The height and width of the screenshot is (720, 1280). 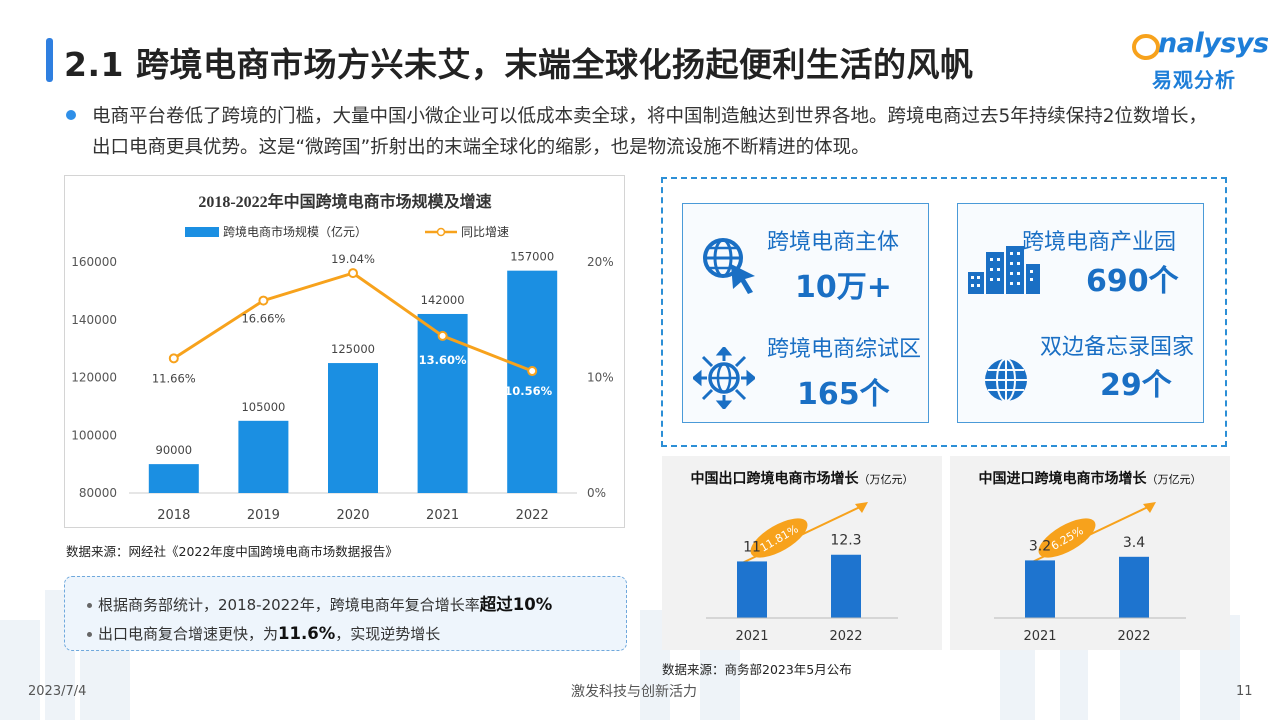 What do you see at coordinates (886, 479) in the screenshot?
I see `export-title-unit: （万亿元）` at bounding box center [886, 479].